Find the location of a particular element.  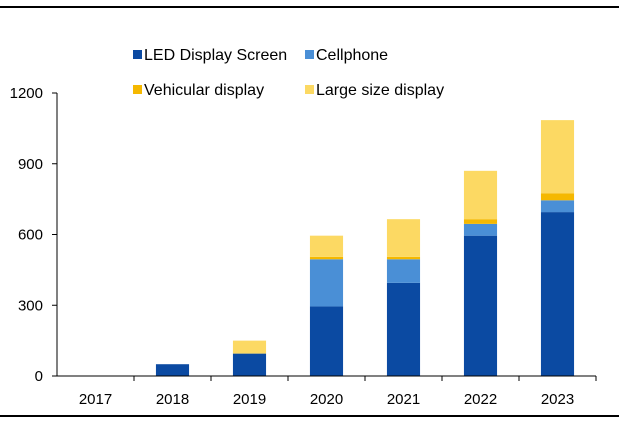

x-tick-label: 2022 is located at coordinates (480, 399).